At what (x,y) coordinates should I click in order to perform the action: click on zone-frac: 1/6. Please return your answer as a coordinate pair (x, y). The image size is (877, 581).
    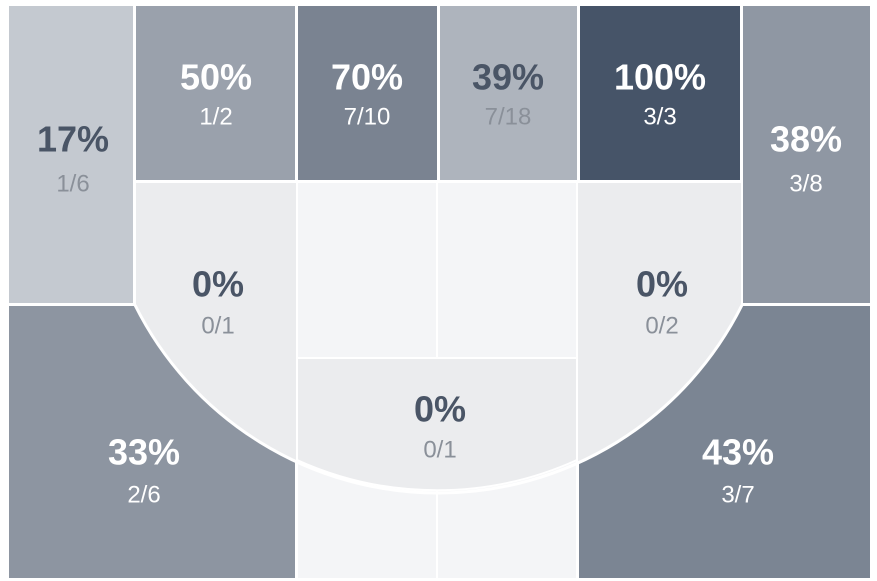
    Looking at the image, I should click on (72, 183).